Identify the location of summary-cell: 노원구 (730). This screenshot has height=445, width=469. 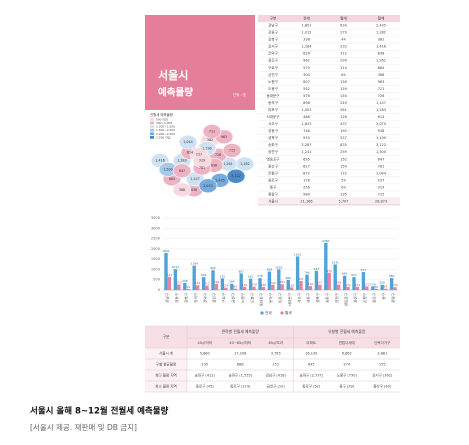
(347, 375).